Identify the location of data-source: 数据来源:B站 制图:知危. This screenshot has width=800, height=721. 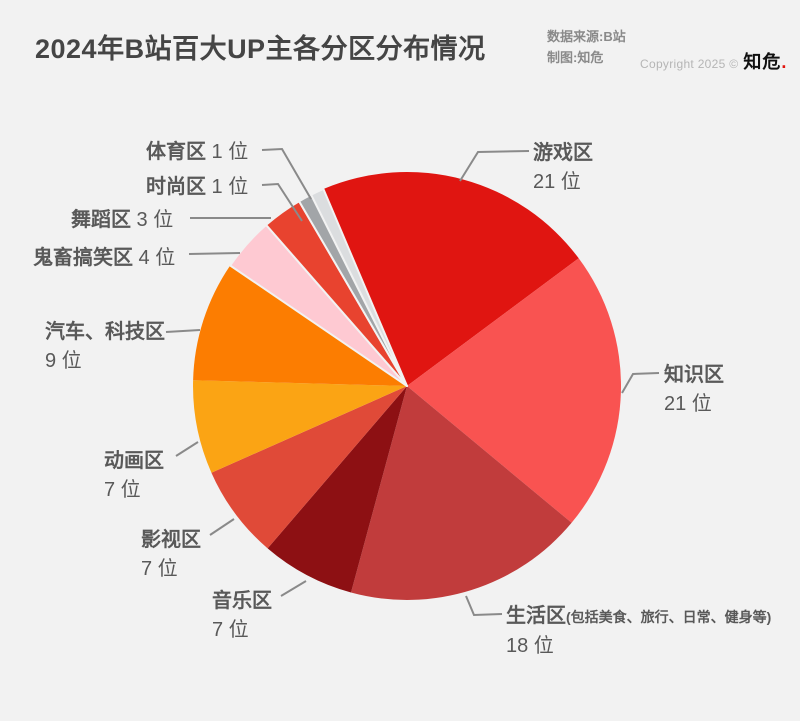
(586, 47).